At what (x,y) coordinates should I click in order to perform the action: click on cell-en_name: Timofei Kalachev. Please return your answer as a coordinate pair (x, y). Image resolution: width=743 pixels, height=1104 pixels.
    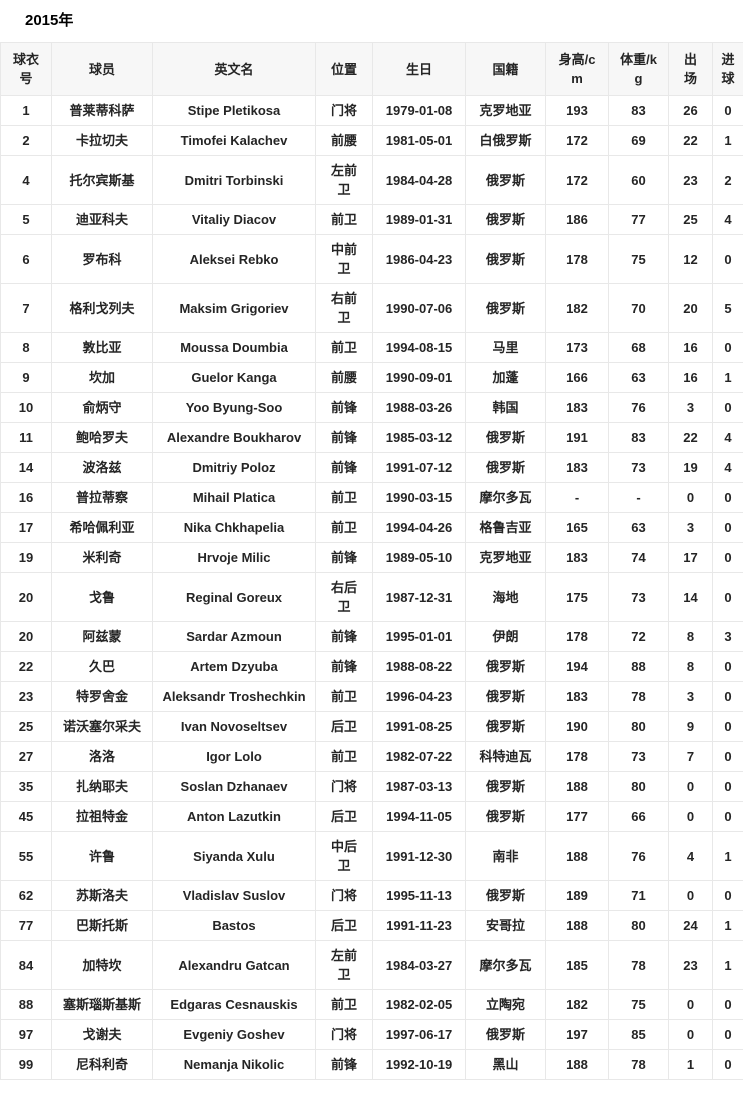
    Looking at the image, I should click on (234, 140).